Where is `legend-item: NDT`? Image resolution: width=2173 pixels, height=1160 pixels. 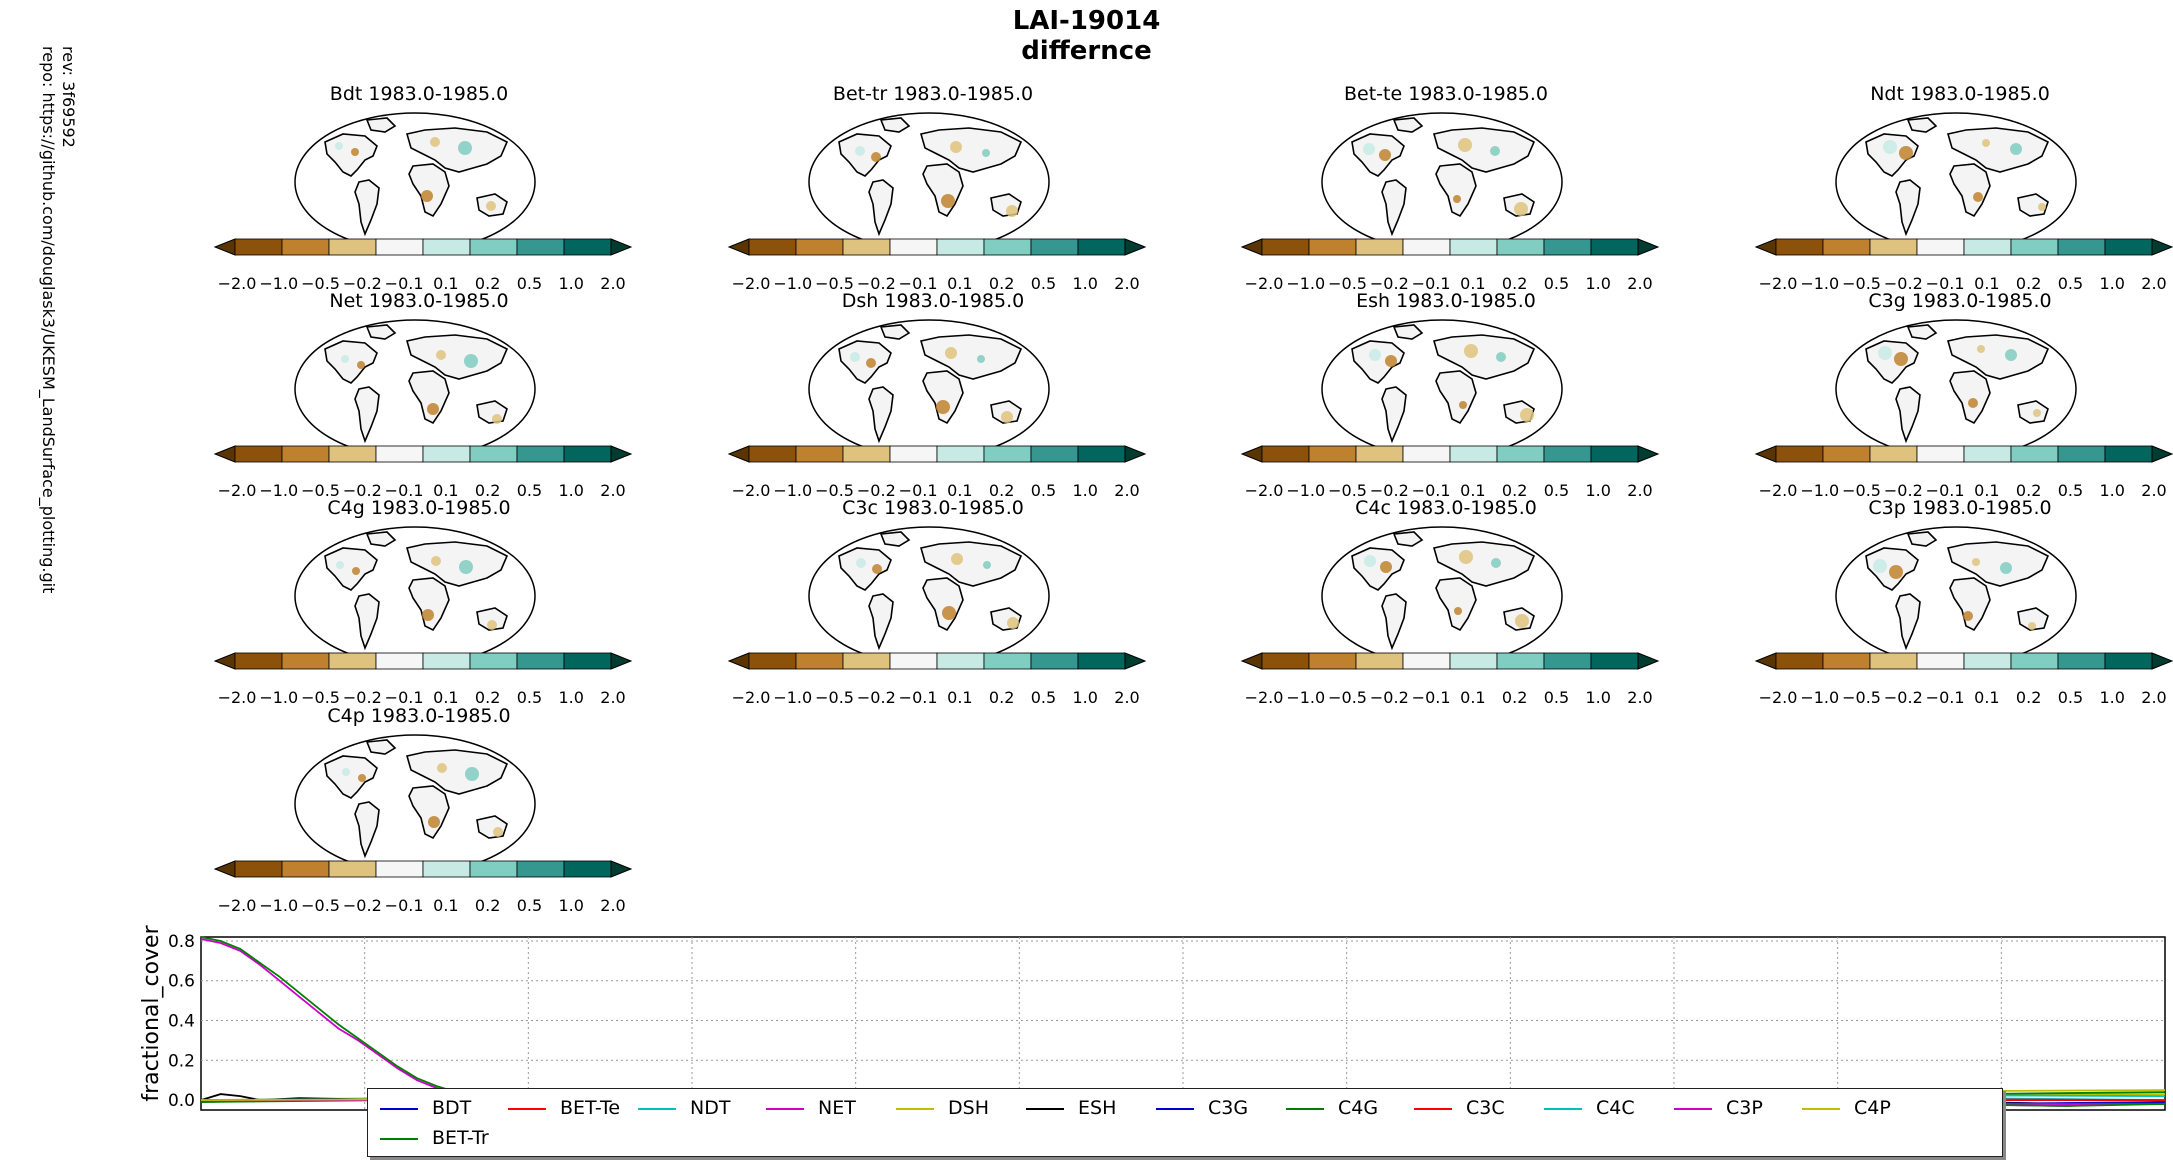
legend-item: NDT is located at coordinates (684, 1108).